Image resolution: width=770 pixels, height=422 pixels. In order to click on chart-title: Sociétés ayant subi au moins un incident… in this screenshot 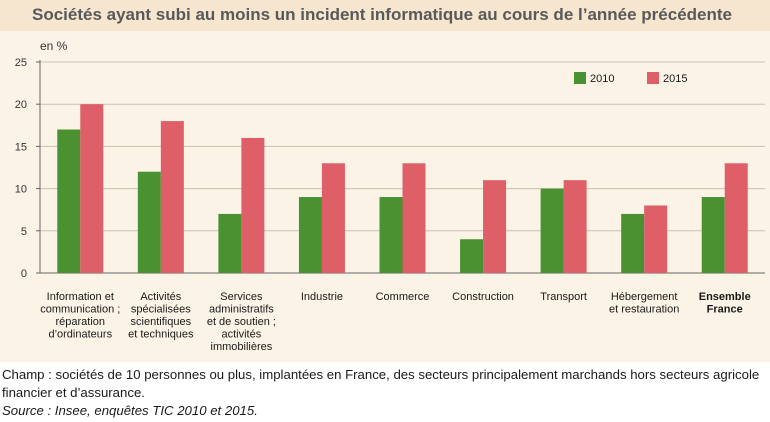, I will do `click(382, 14)`.